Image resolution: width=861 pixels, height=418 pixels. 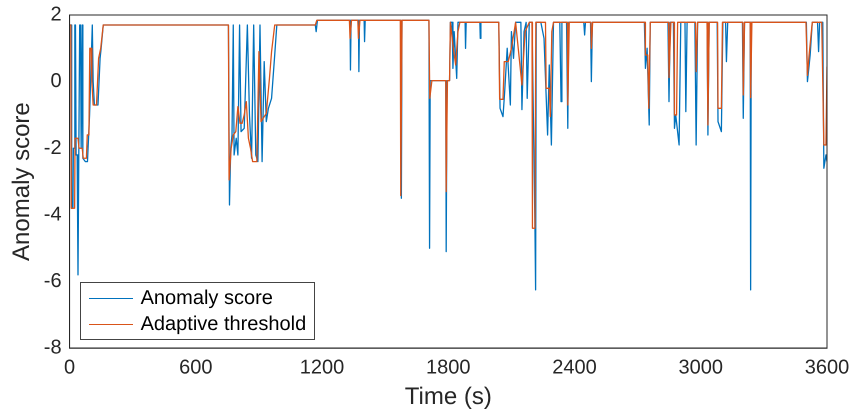 I want to click on legend-label: Adaptive threshold, so click(x=223, y=324).